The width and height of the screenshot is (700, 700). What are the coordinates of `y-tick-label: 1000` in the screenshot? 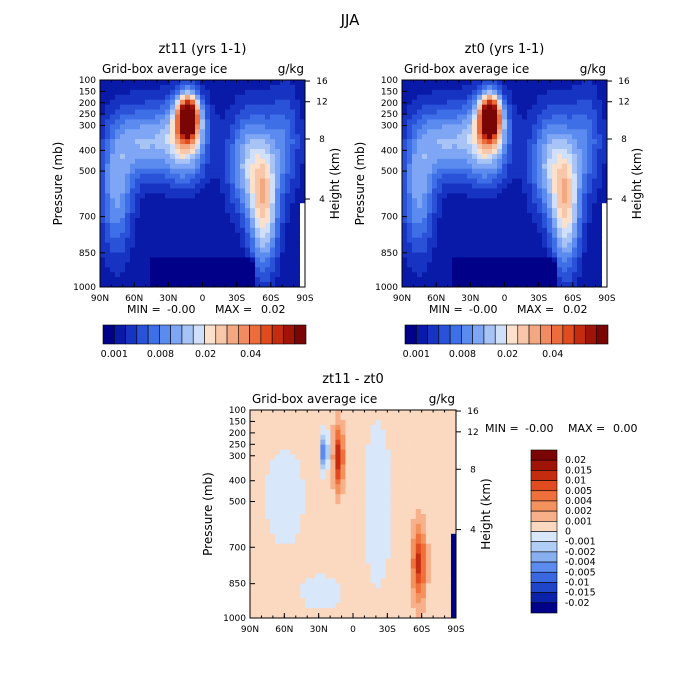 It's located at (386, 288).